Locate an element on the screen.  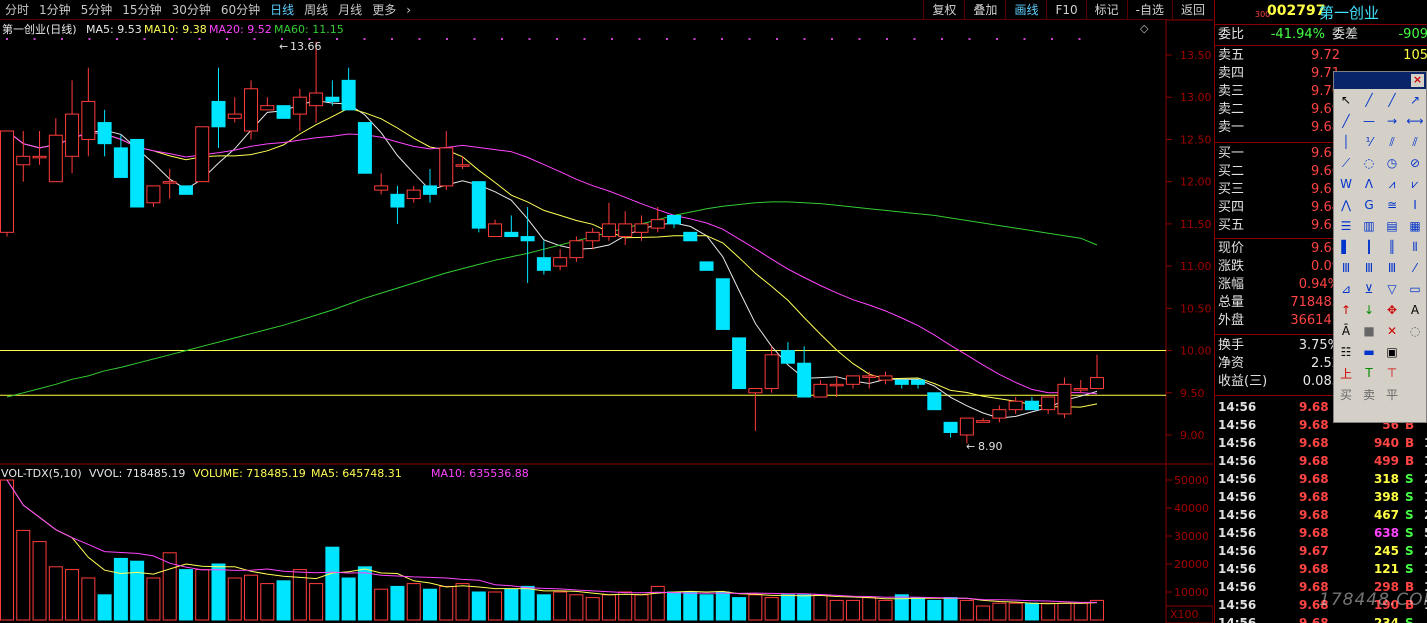
circle-icon: ⊘ is located at coordinates (1415, 163).